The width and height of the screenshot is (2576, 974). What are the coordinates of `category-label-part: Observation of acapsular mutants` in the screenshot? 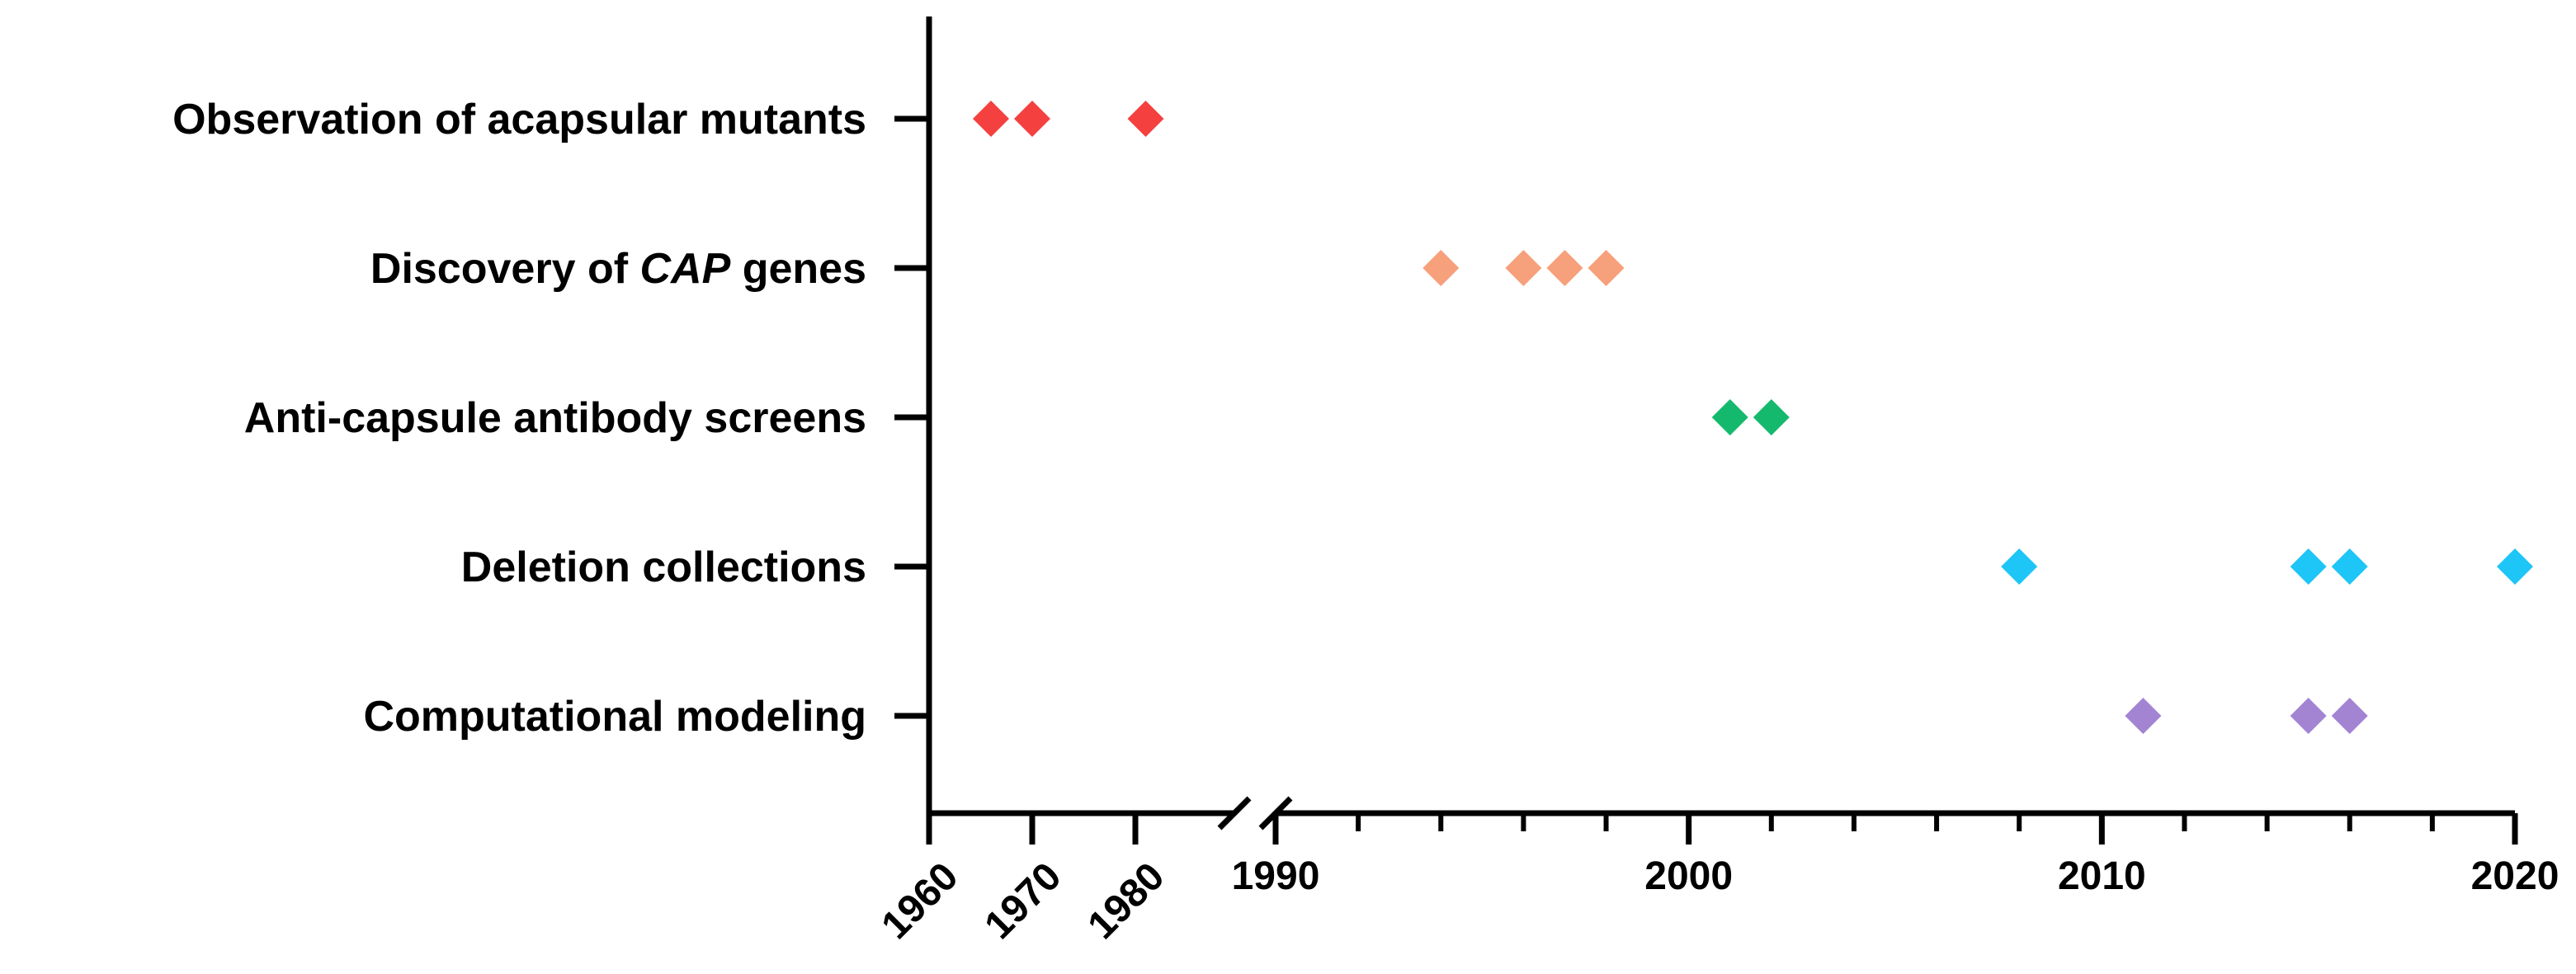 It's located at (519, 120).